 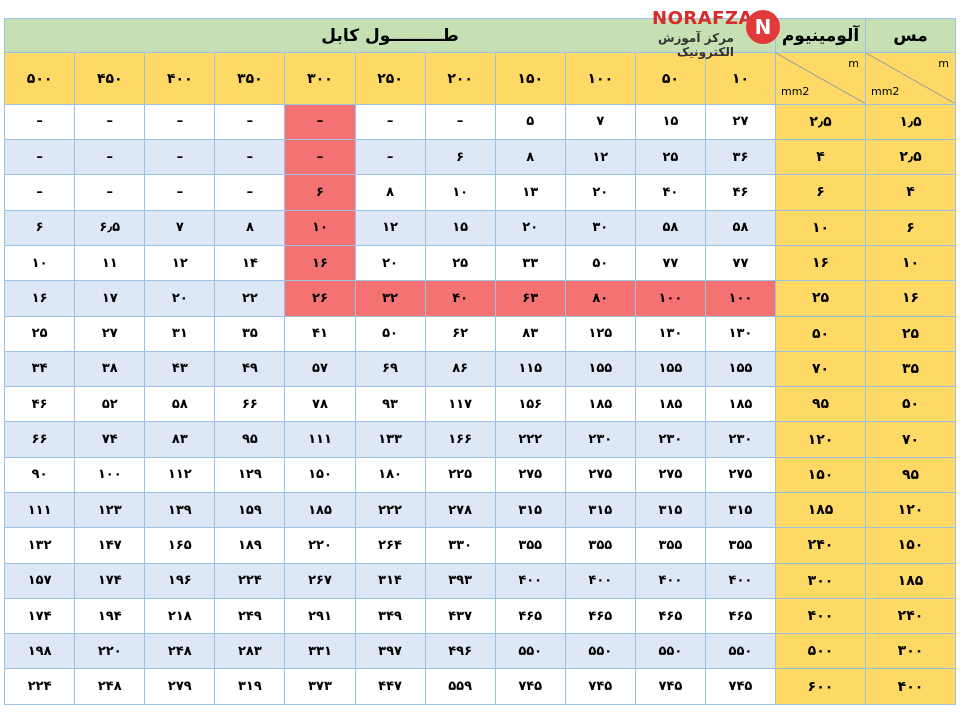 What do you see at coordinates (740, 263) in the screenshot?
I see `value-cell: ۷۷` at bounding box center [740, 263].